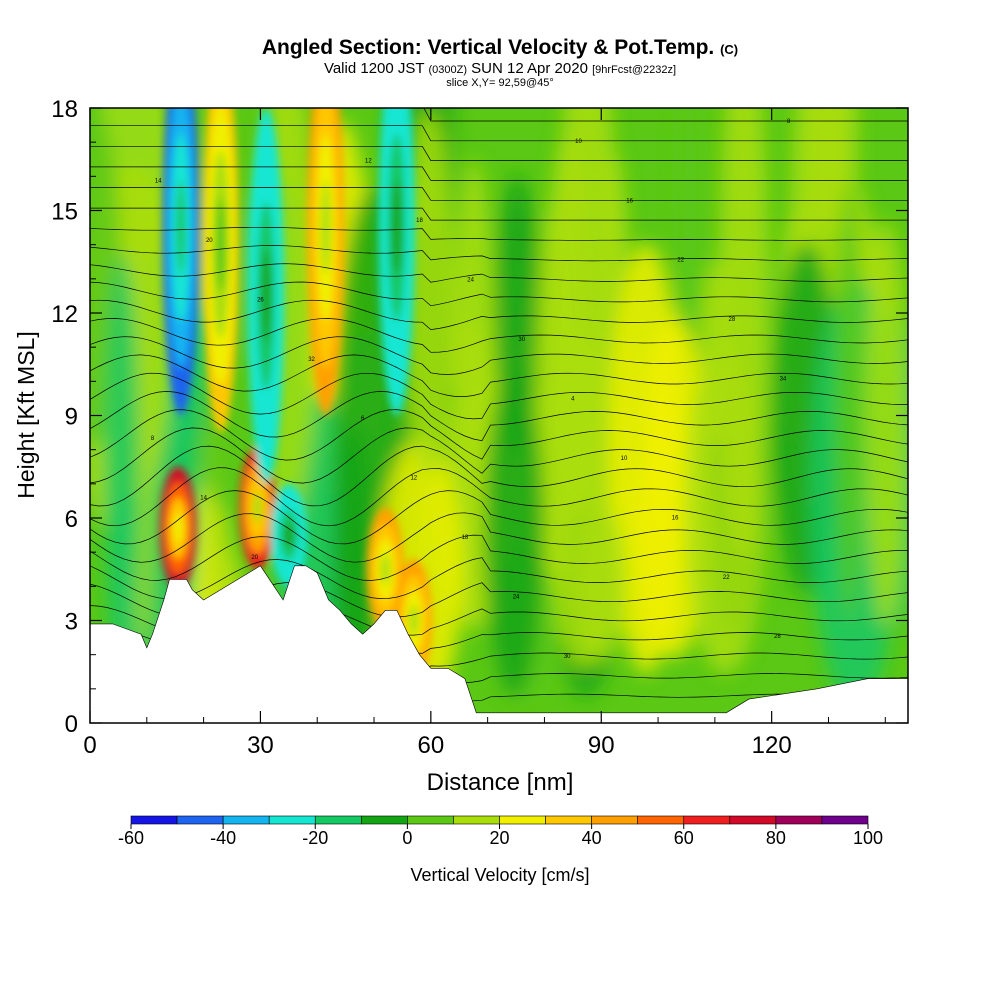 This screenshot has width=1000, height=1000. Describe the element at coordinates (64, 314) in the screenshot. I see `y-tick-label: 12` at that location.